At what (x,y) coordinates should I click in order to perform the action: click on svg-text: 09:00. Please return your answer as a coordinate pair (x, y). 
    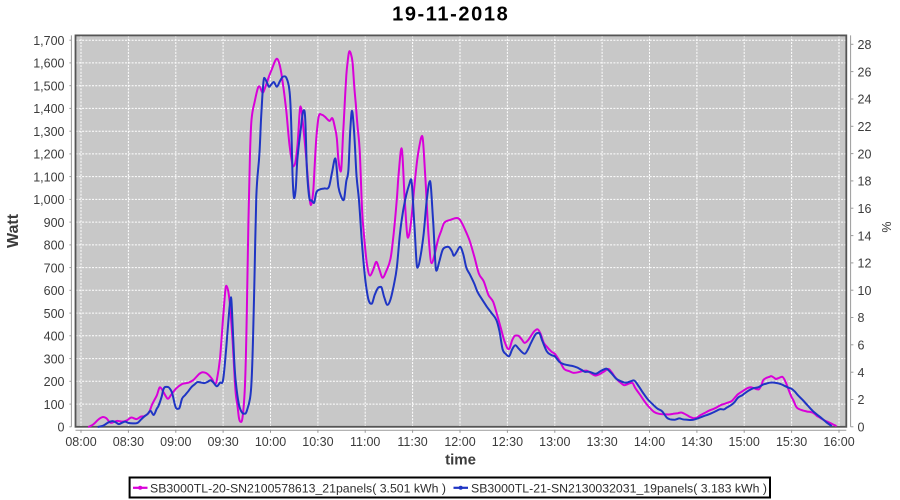
    Looking at the image, I should click on (175, 442).